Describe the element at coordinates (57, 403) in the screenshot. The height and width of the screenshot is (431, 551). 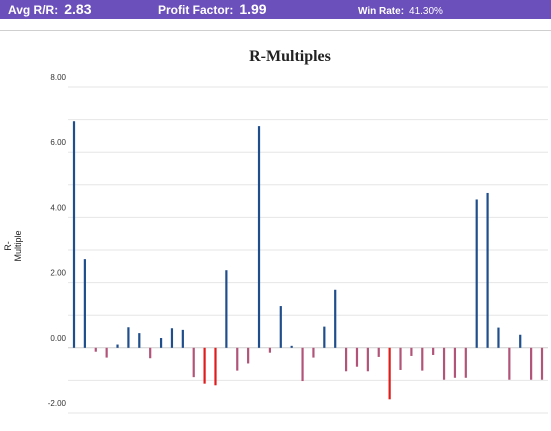
I see `y-tick-label: -2.00` at that location.